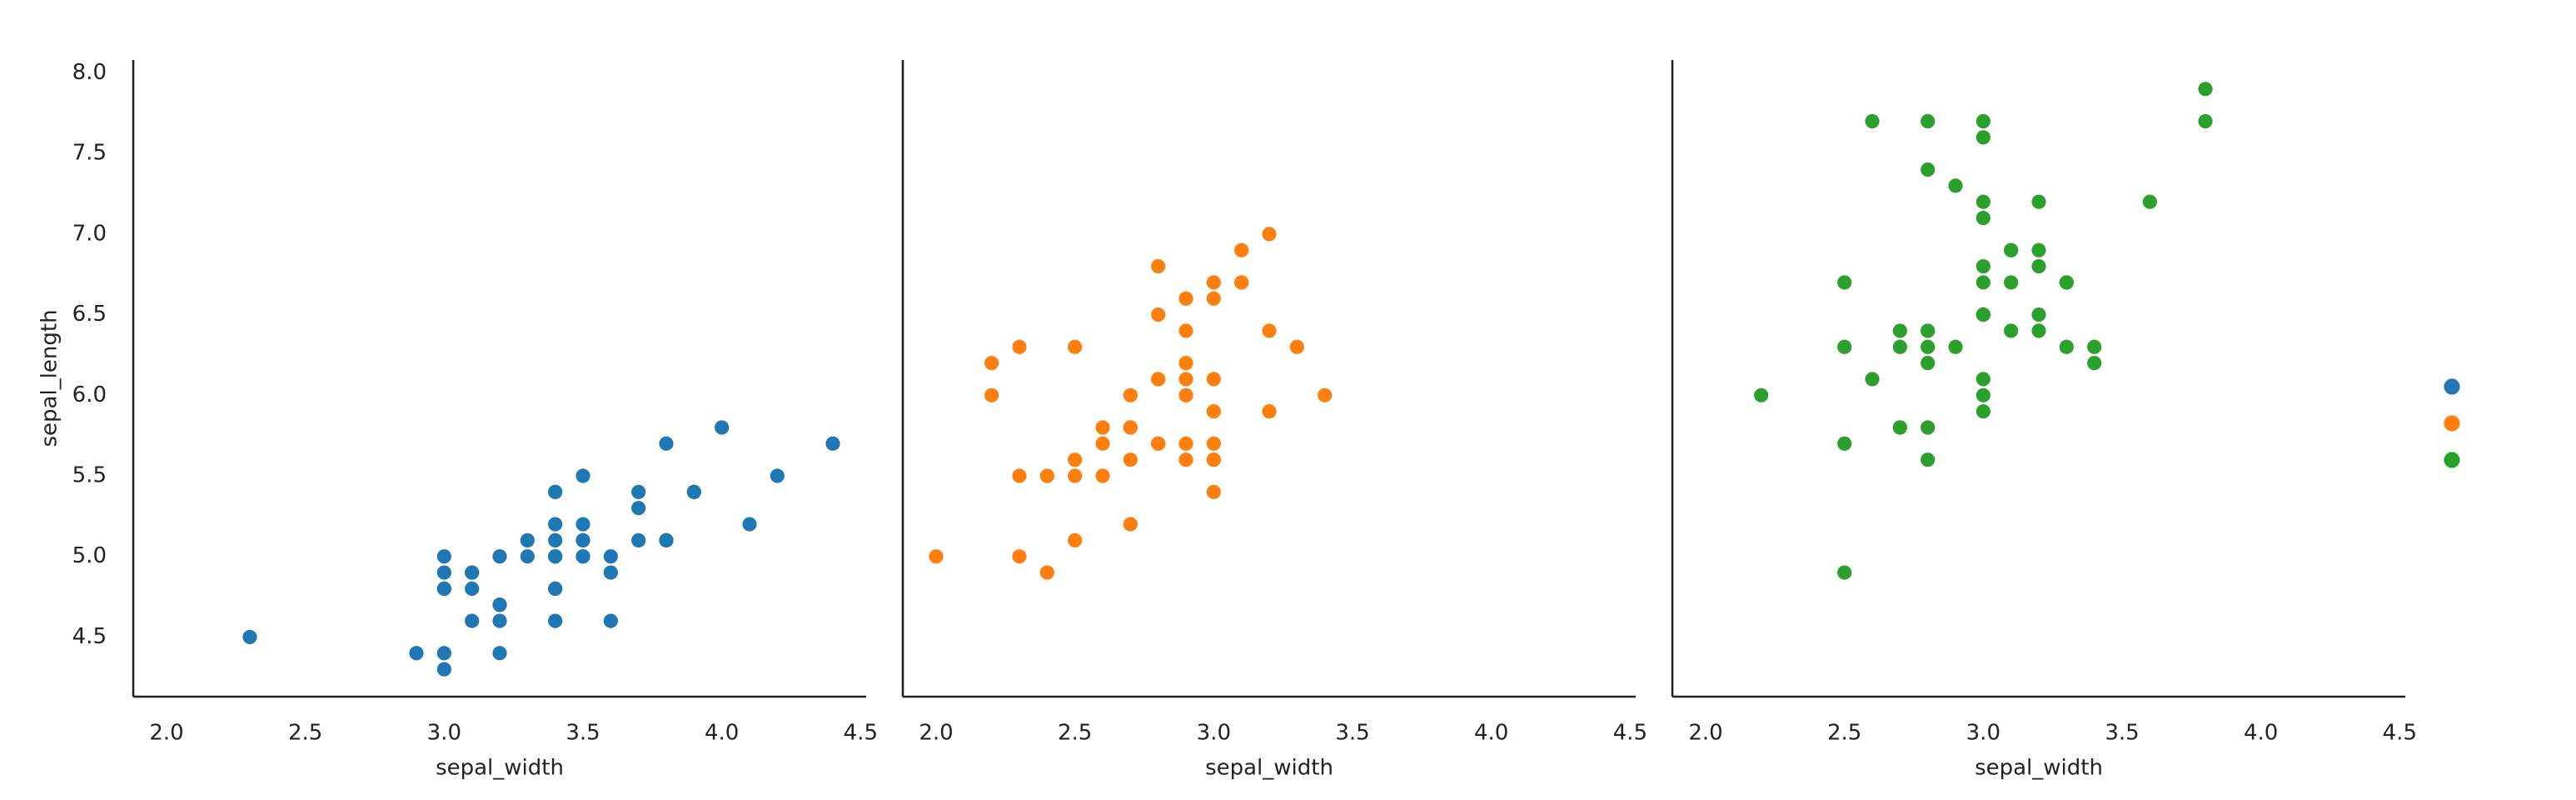  Describe the element at coordinates (89, 395) in the screenshot. I see `y-tick-label: 6.0` at that location.